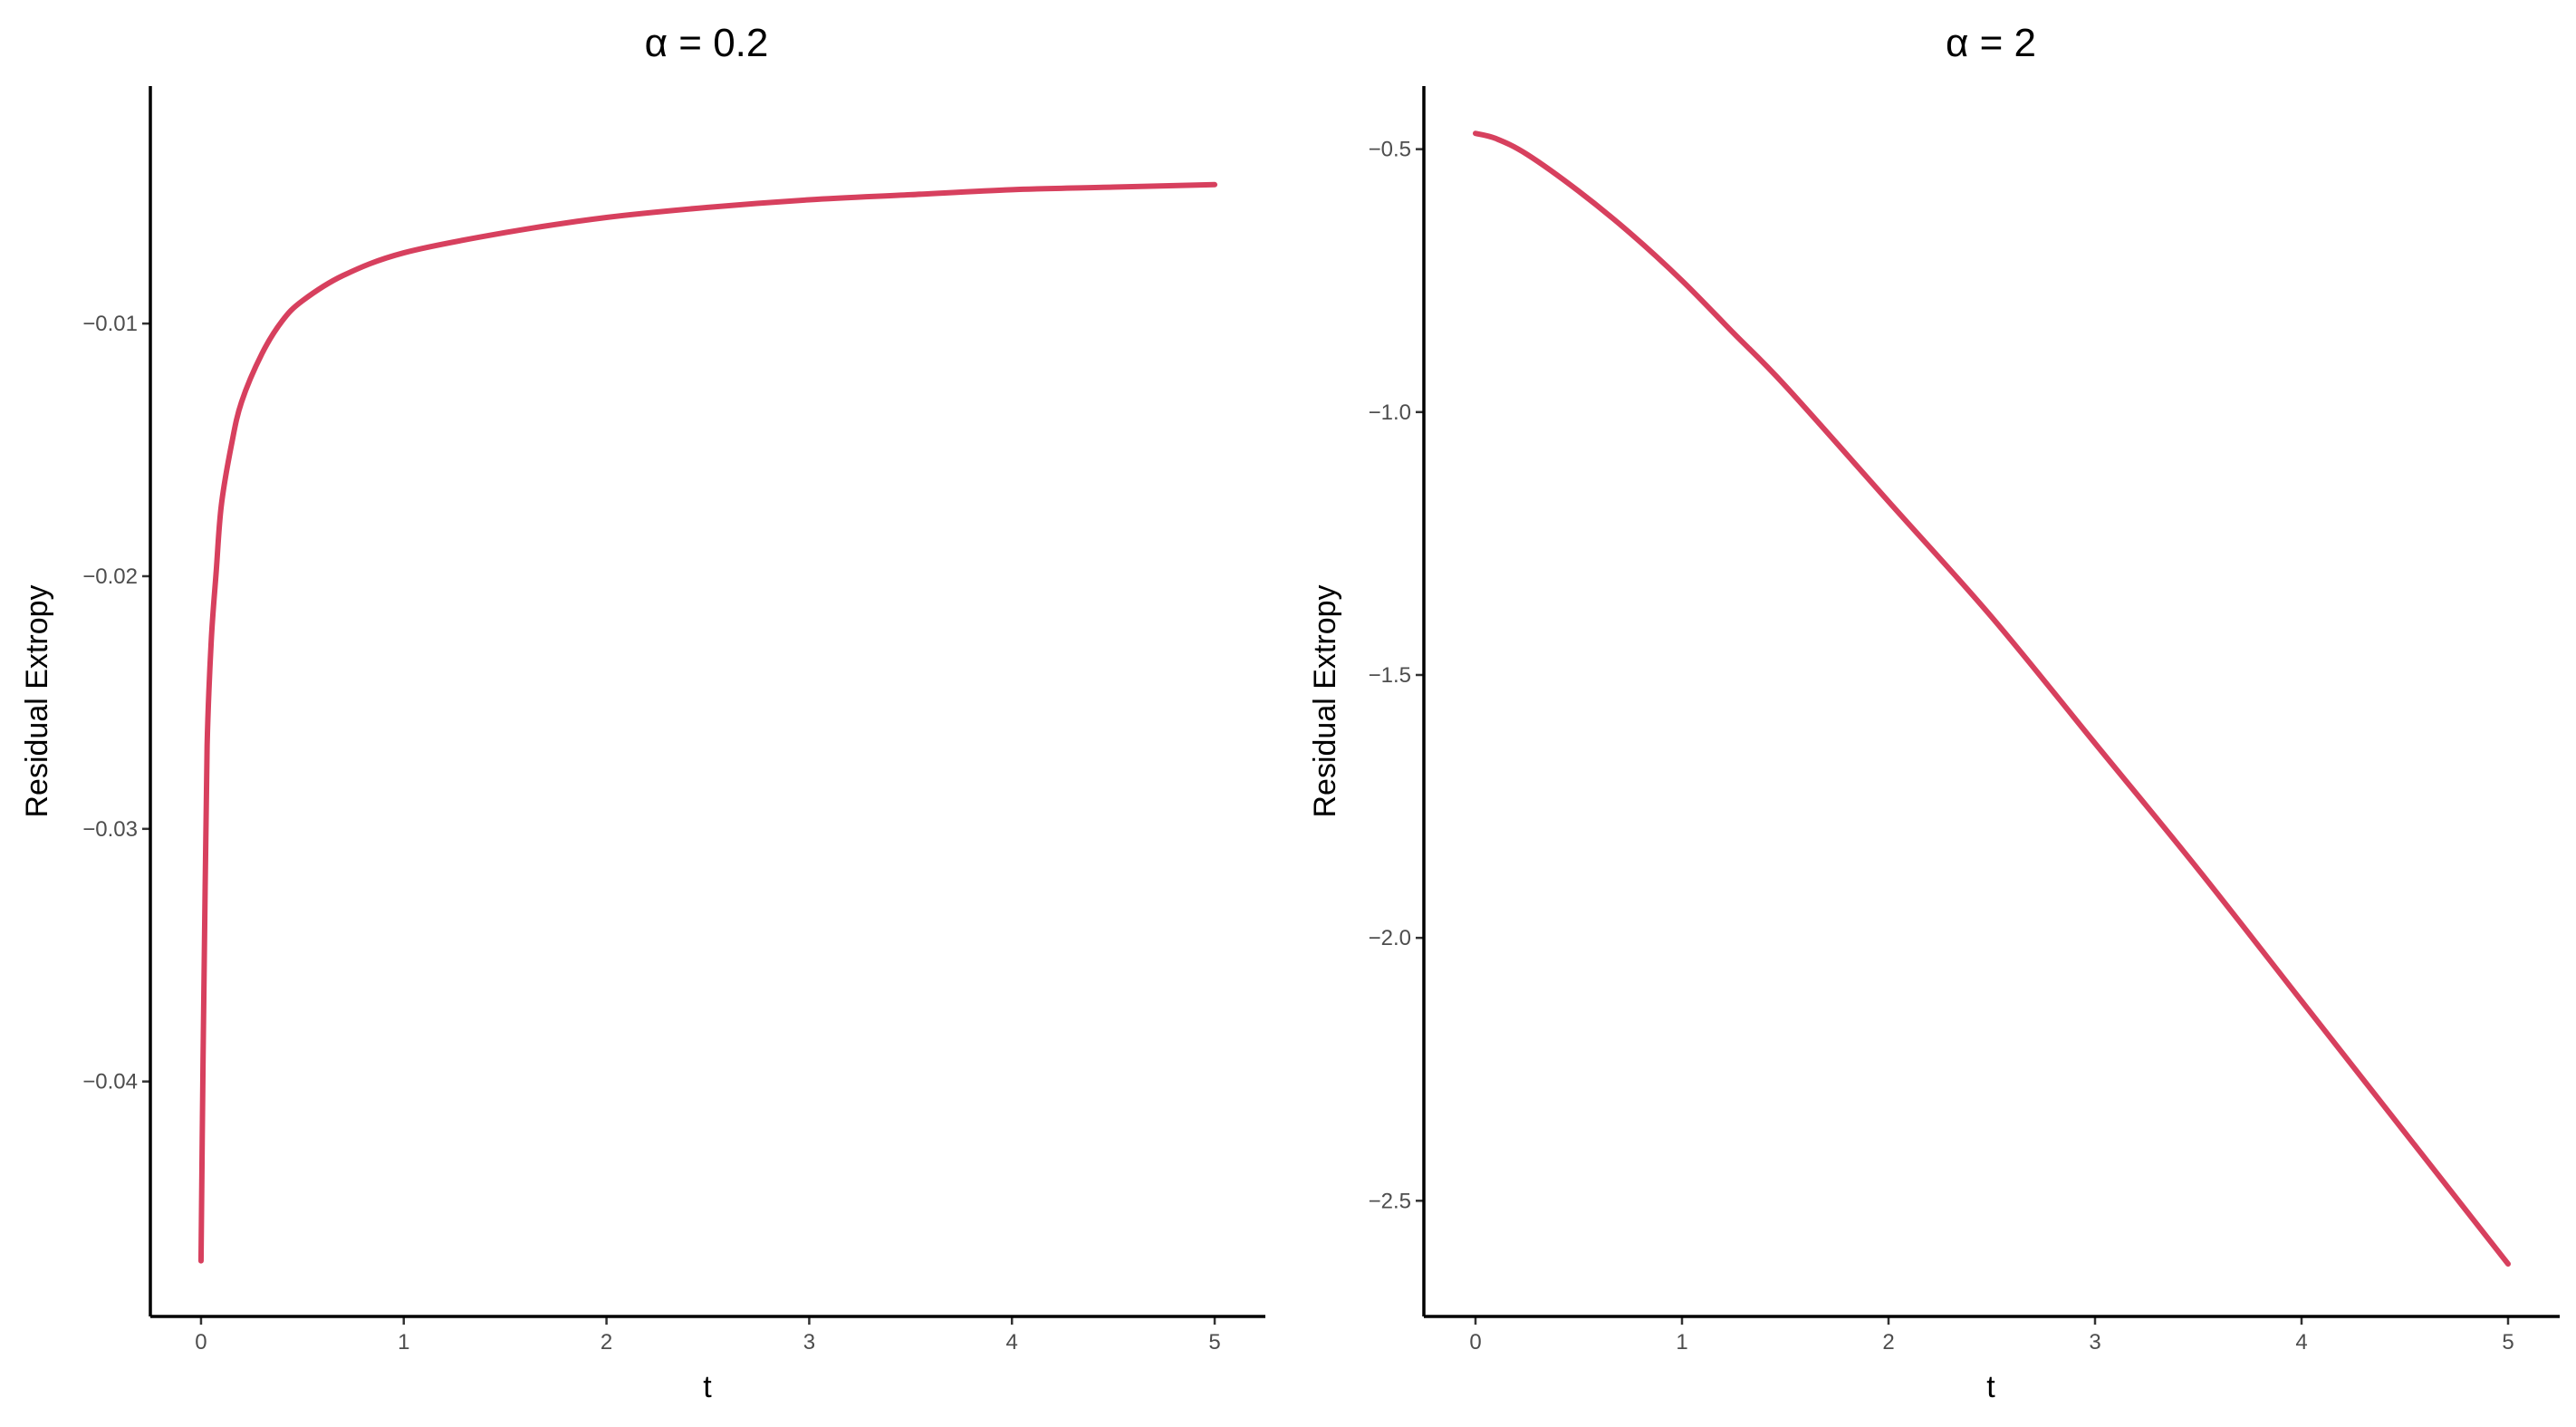 This screenshot has width=2576, height=1427. I want to click on y-tick-label: −0.5, so click(1390, 150).